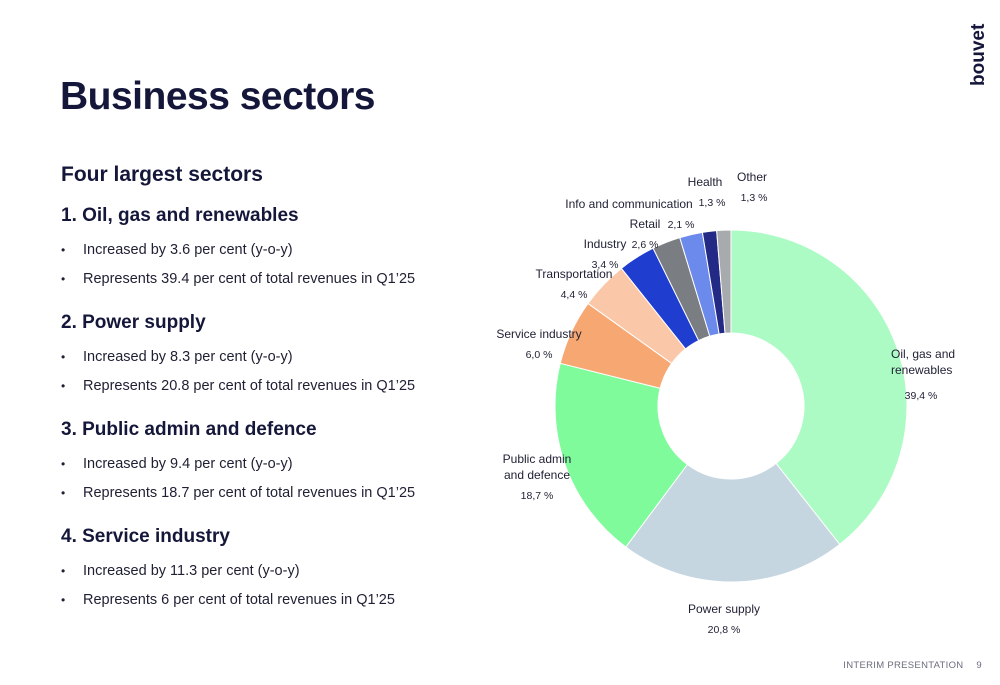 Image resolution: width=1000 pixels, height=685 pixels. I want to click on footer: INTERIM PRESENTATION 9, so click(912, 666).